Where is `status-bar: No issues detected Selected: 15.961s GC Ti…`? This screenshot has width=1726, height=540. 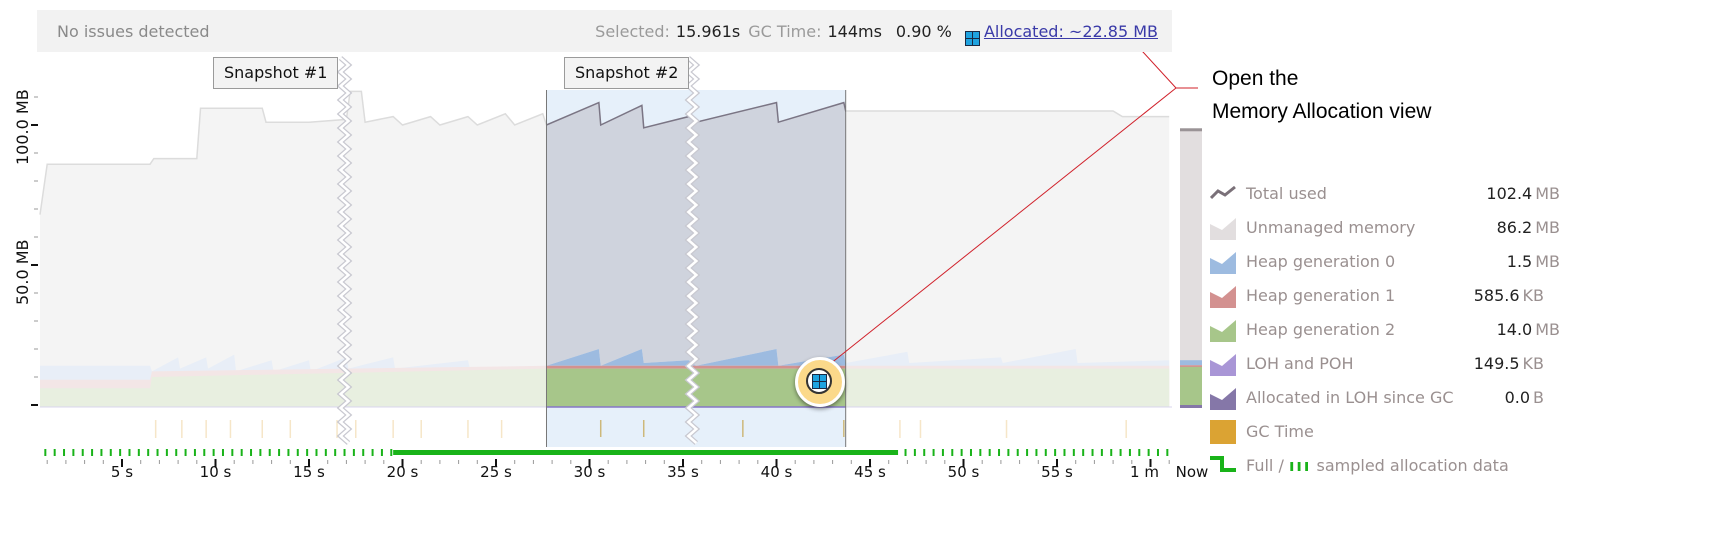 status-bar: No issues detected Selected: 15.961s GC Ti… is located at coordinates (604, 31).